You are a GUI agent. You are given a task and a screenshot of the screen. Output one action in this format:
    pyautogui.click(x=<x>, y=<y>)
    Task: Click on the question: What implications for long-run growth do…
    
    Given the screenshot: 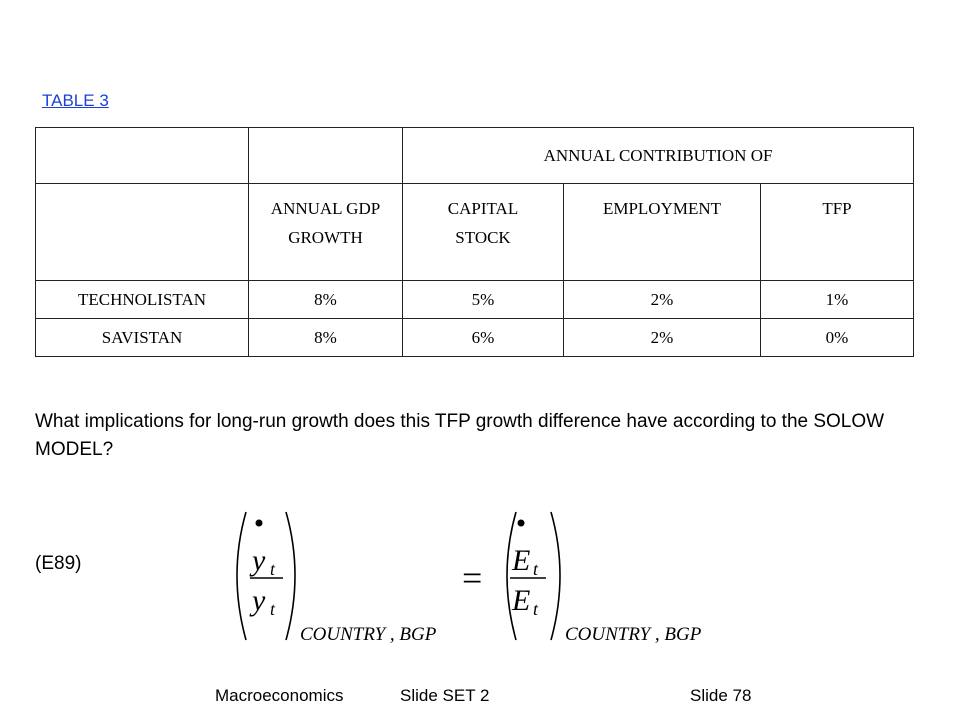 What is the action you would take?
    pyautogui.click(x=460, y=435)
    